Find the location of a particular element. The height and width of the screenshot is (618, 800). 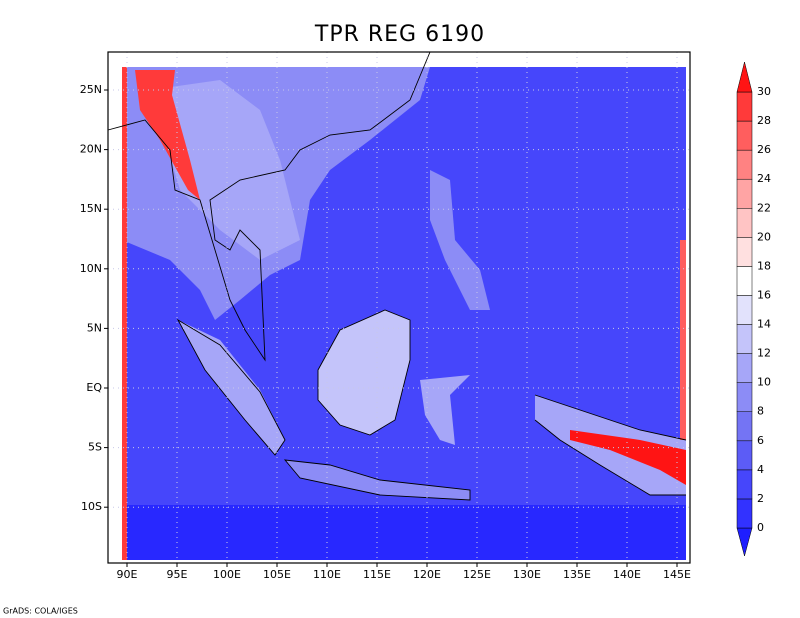

y-tick-label: EQ is located at coordinates (94, 387).